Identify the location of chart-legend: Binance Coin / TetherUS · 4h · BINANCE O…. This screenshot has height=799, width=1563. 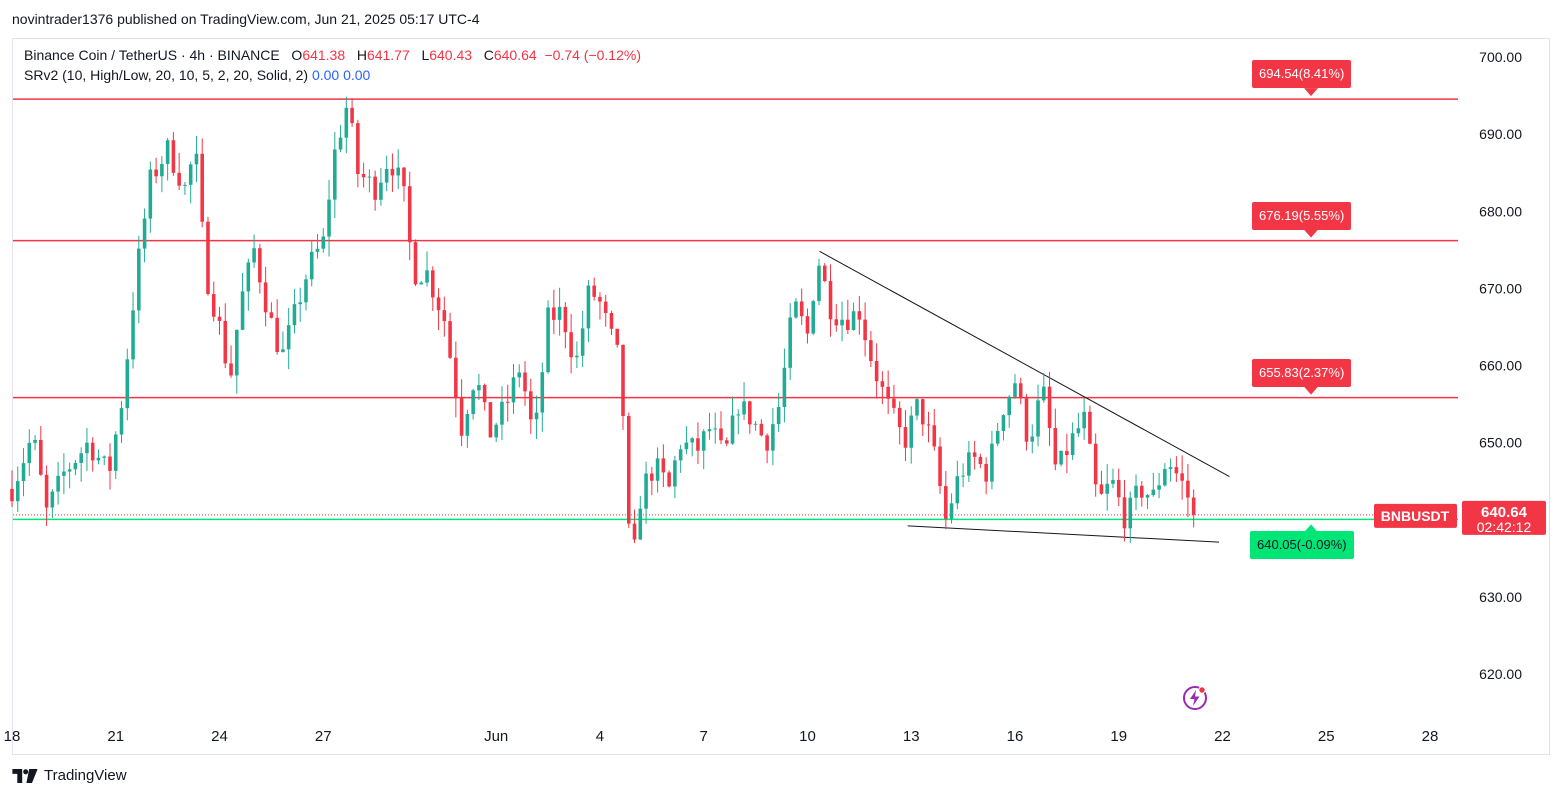
(332, 65).